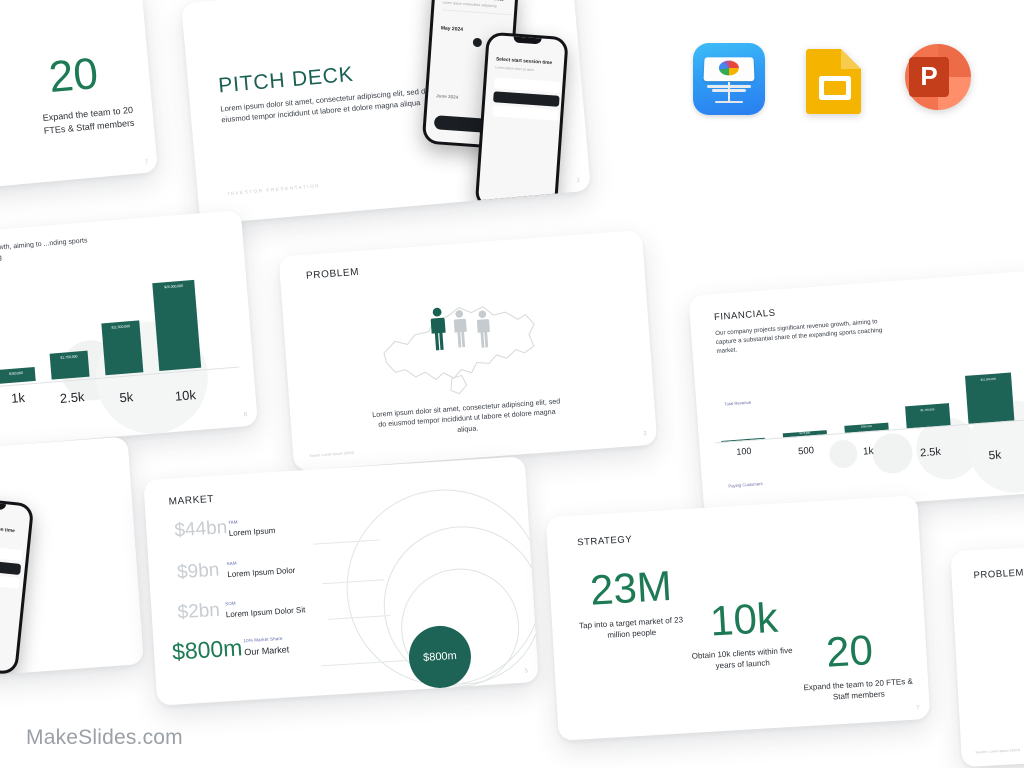 The height and width of the screenshot is (768, 1024). What do you see at coordinates (918, 708) in the screenshot?
I see `page-number: 7` at bounding box center [918, 708].